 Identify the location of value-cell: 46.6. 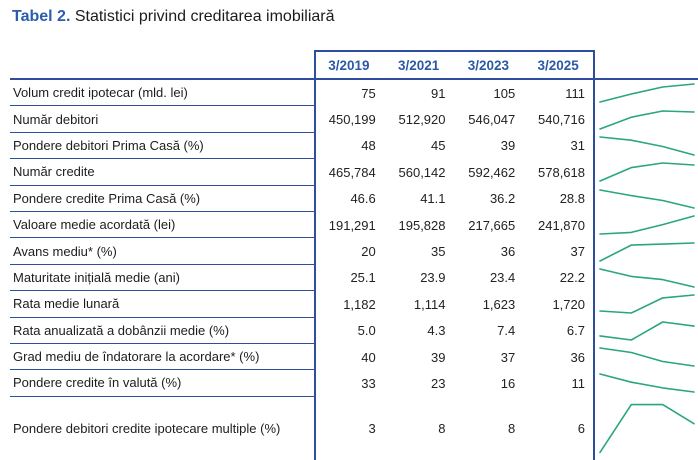
(363, 199).